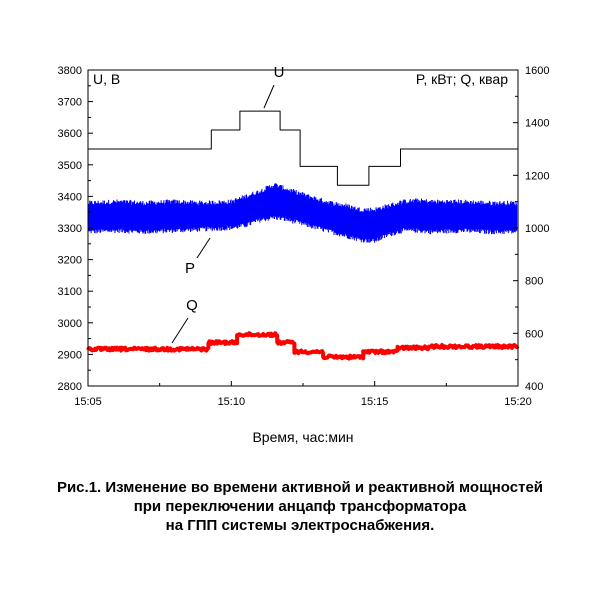  What do you see at coordinates (70, 261) in the screenshot?
I see `left-tick-label: 3200` at bounding box center [70, 261].